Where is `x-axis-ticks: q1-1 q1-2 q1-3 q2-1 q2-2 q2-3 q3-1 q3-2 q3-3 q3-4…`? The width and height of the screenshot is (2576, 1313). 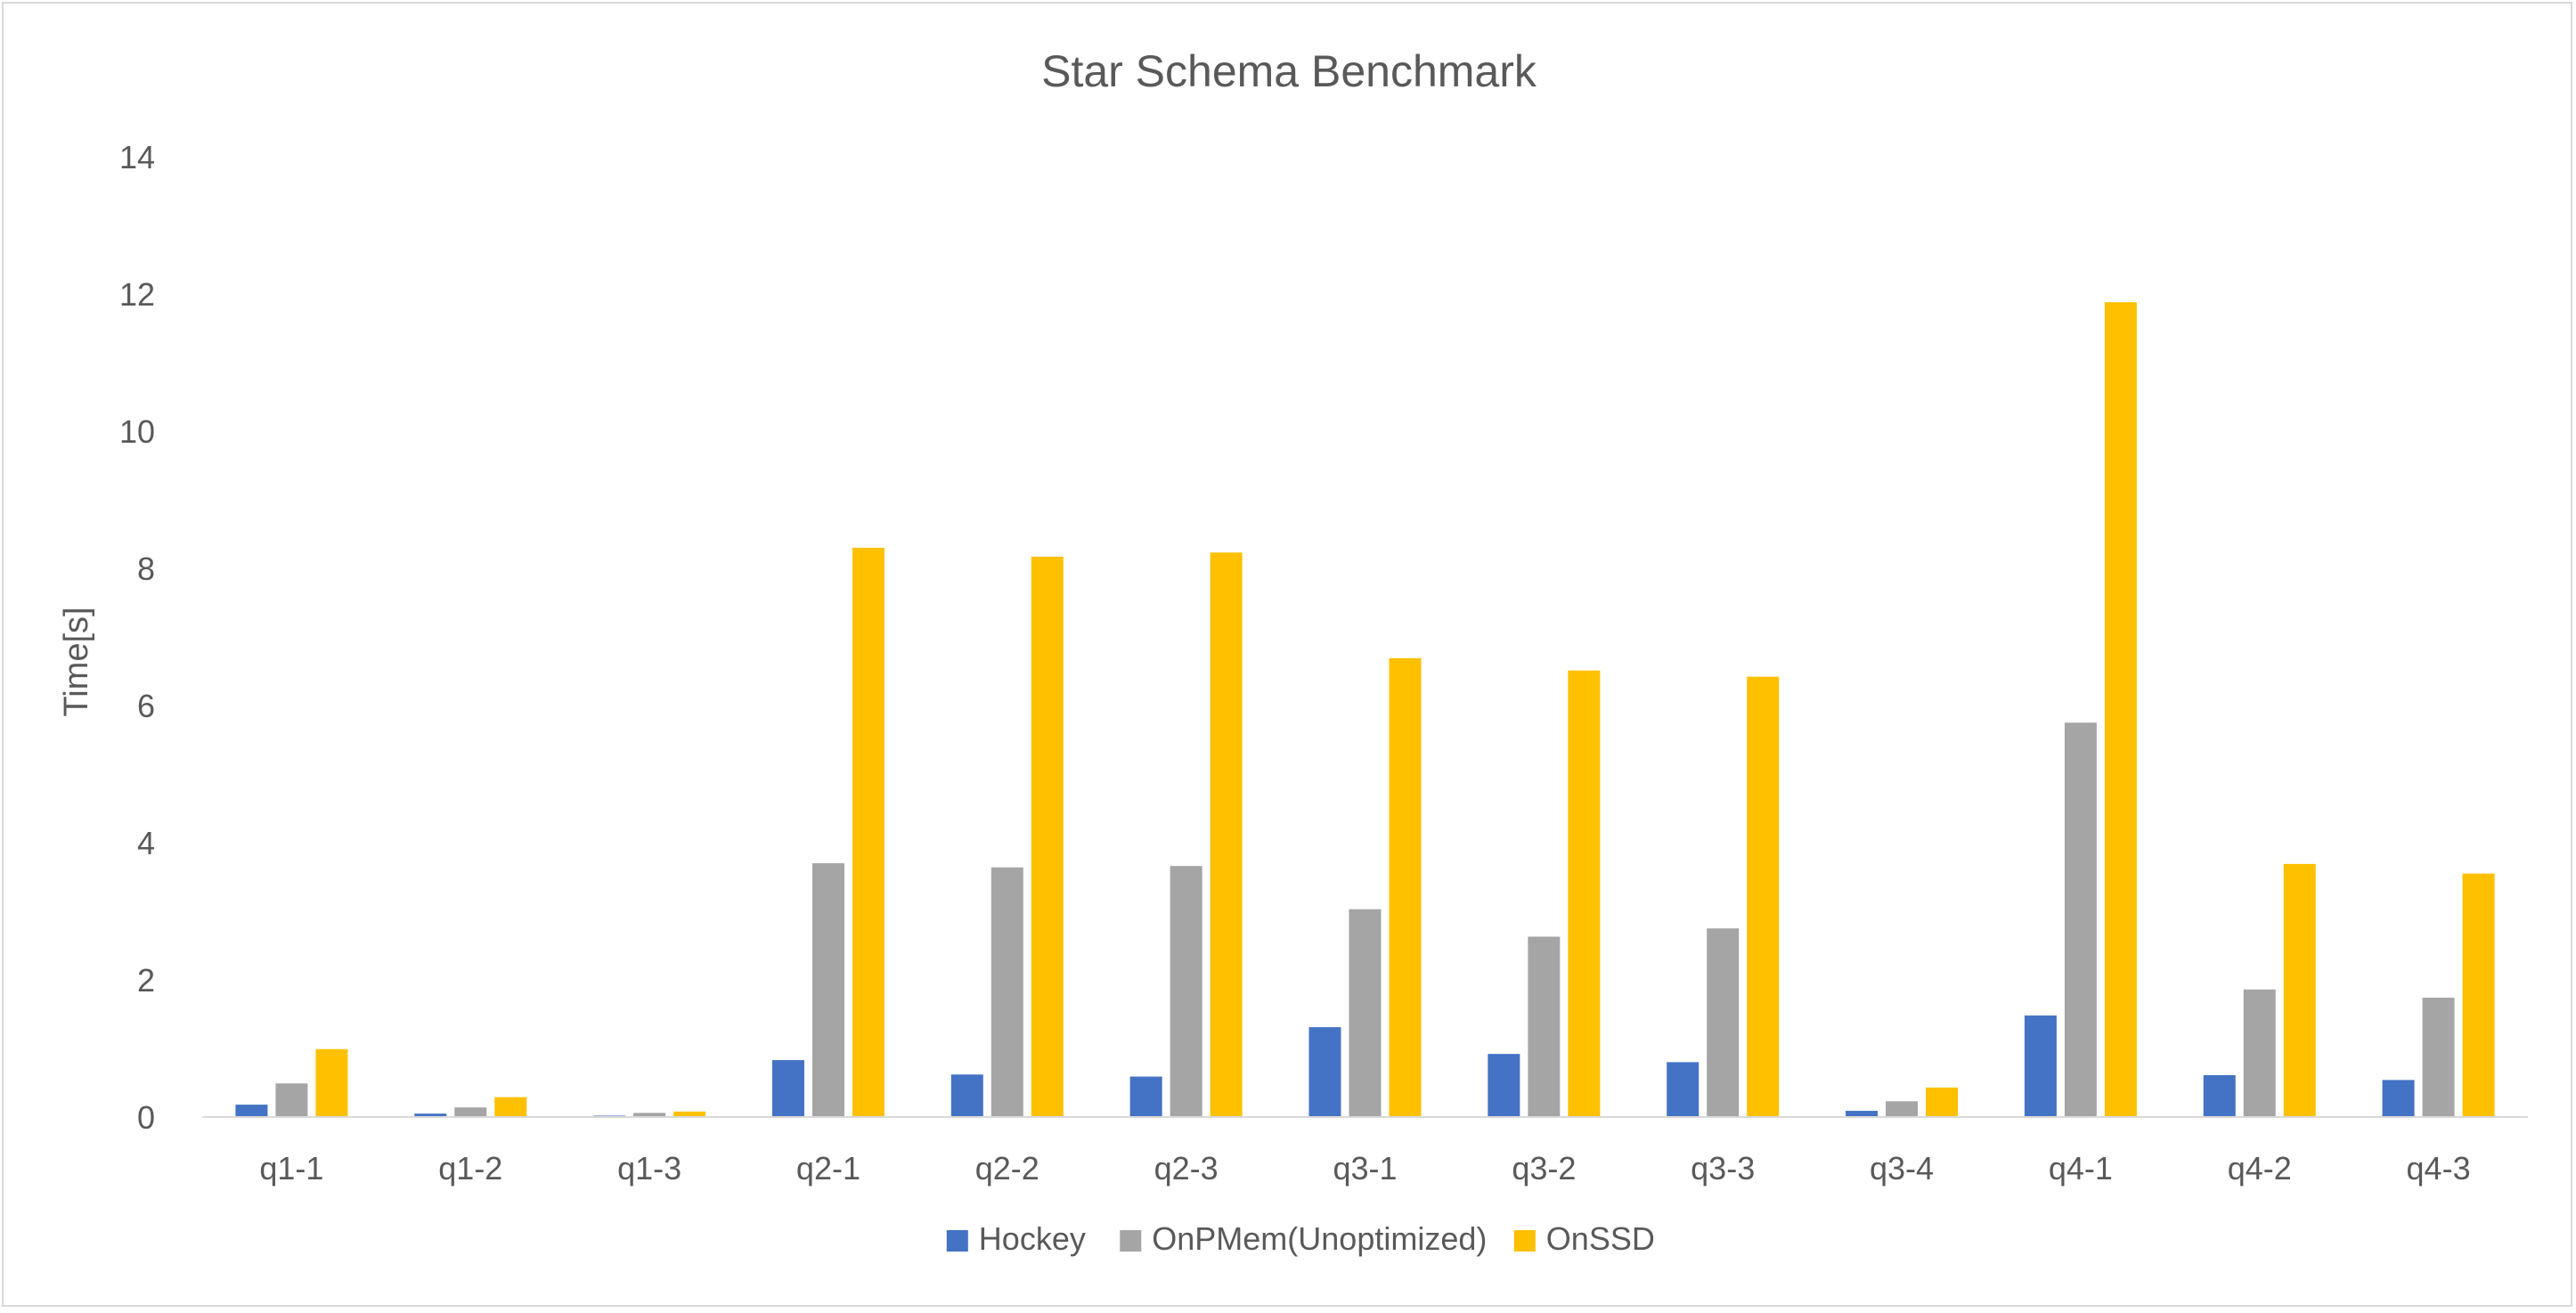 x-axis-ticks: q1-1 q1-2 q1-3 q2-1 q2-2 q2-3 q3-1 q3-2 q3-3 q3-4… is located at coordinates (1365, 1168).